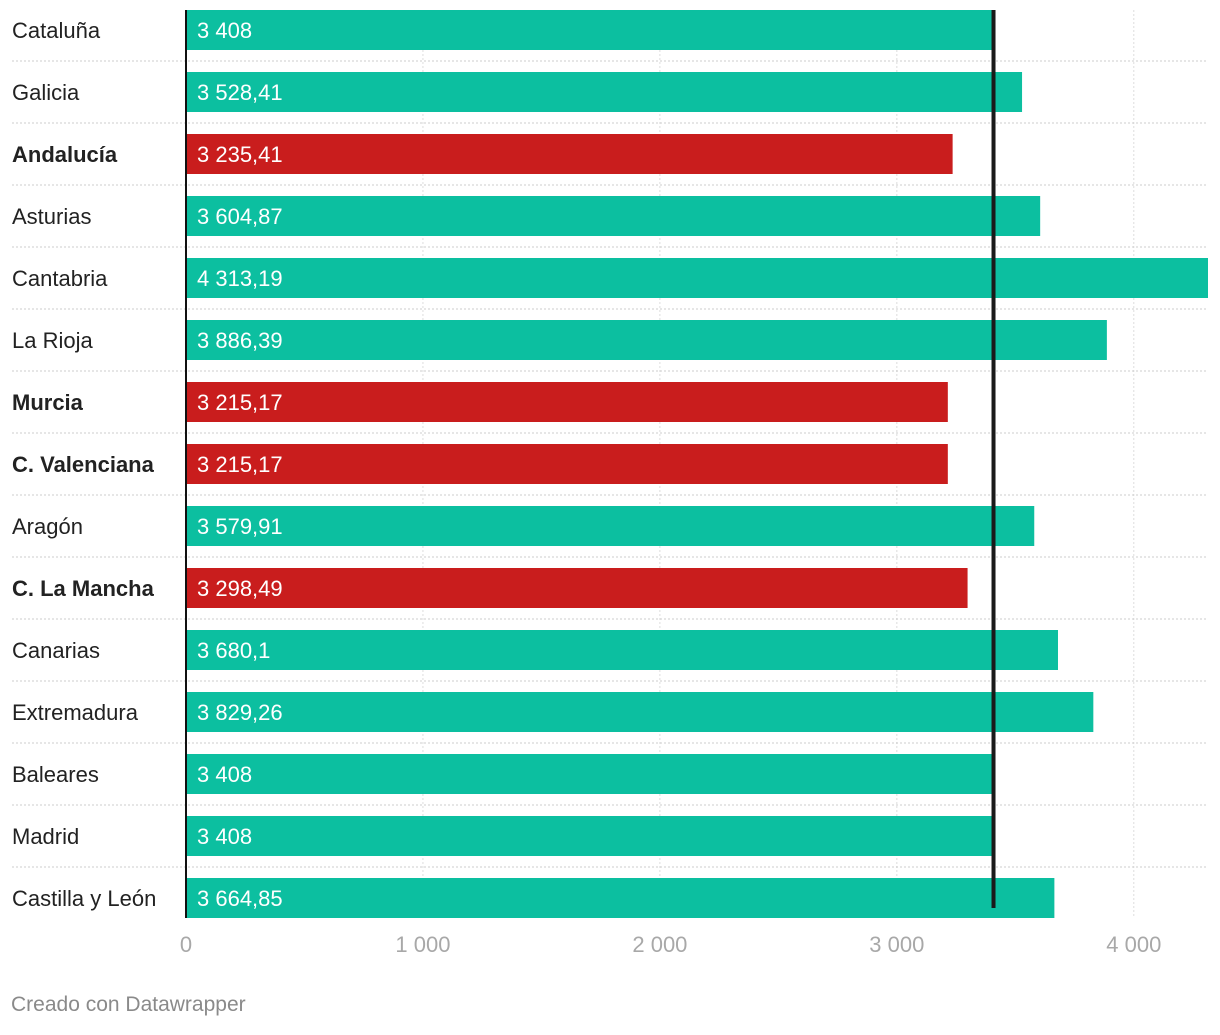  I want to click on category-label: Galicia, so click(46, 92).